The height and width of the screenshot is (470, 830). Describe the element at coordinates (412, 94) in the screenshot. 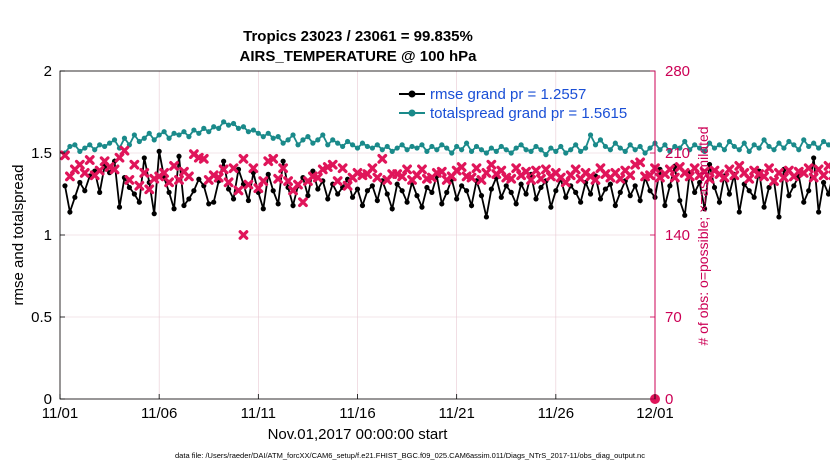

I see `legend-rmse-marker` at that location.